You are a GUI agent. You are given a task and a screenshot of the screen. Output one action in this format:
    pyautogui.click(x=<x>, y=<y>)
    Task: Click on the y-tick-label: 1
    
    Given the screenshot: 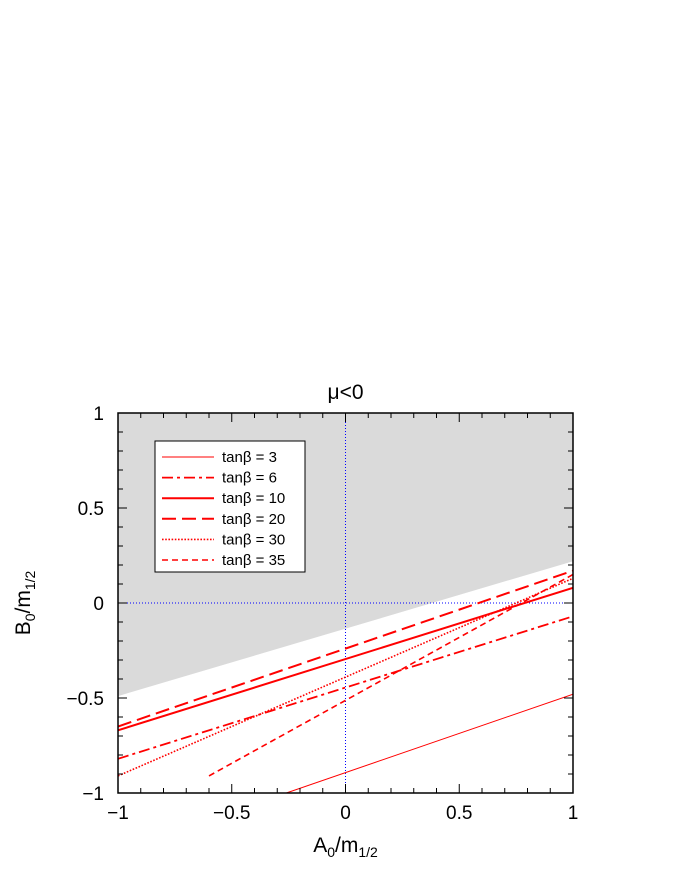 What is the action you would take?
    pyautogui.click(x=98, y=414)
    